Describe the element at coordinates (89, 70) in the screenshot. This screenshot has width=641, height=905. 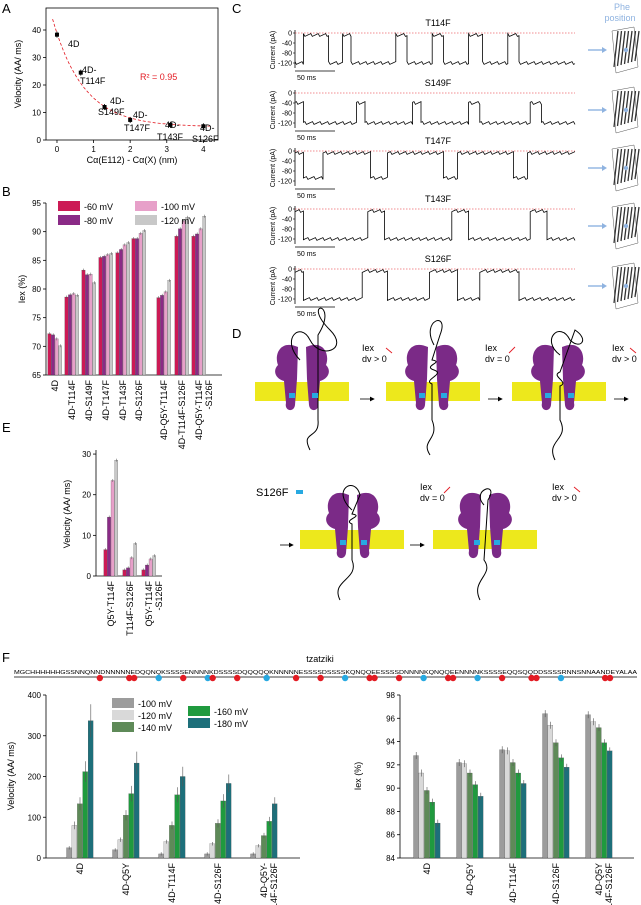
I see `panel-a-label-t114f-1: 4D-` at that location.